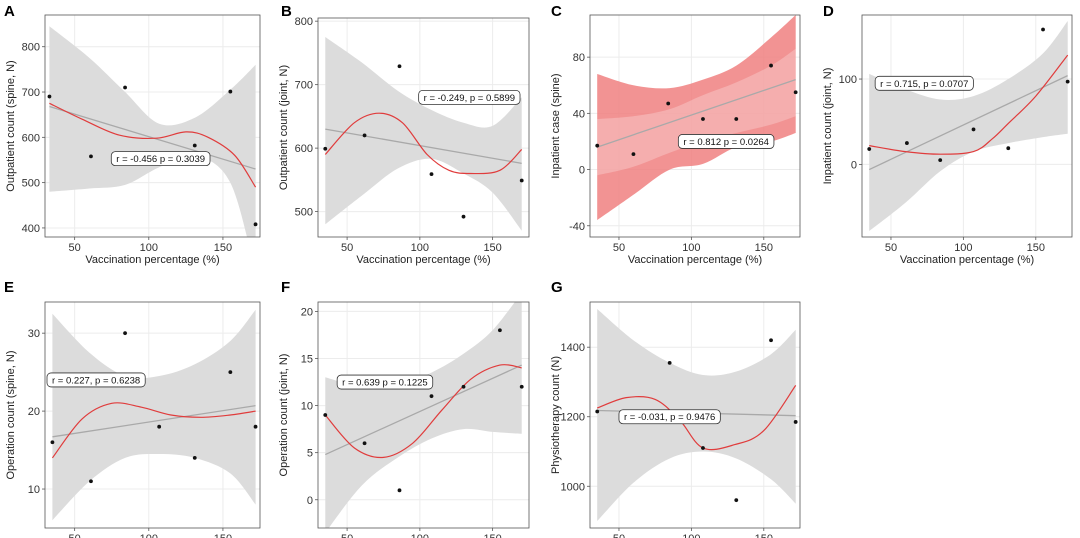 The image size is (1080, 538). I want to click on y-axis-title: Operation count (joint, N), so click(284, 415).